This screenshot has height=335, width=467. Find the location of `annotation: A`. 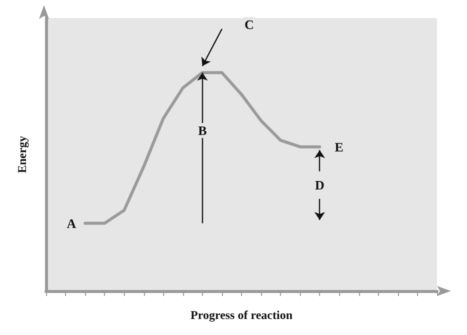

annotation: A is located at coordinates (71, 223).